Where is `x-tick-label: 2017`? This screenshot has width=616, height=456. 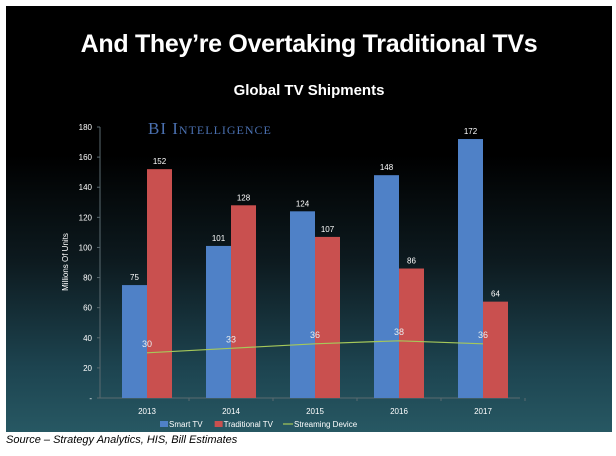 x-tick-label: 2017 is located at coordinates (483, 411).